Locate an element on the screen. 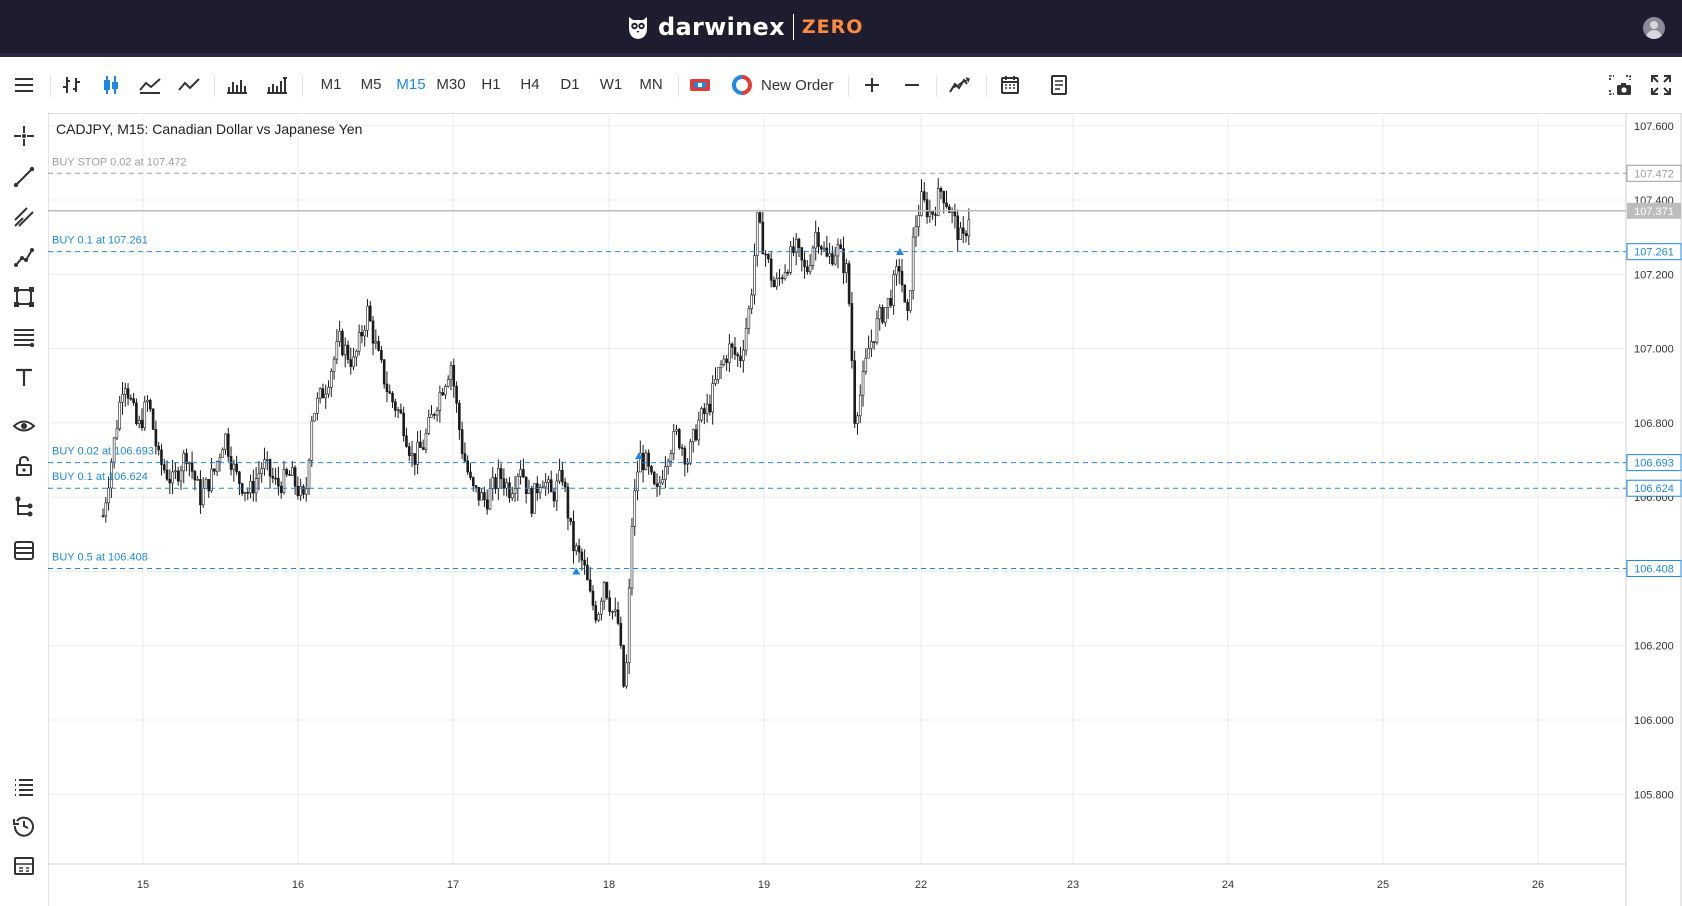  timeframe-m5: M5 is located at coordinates (371, 84).